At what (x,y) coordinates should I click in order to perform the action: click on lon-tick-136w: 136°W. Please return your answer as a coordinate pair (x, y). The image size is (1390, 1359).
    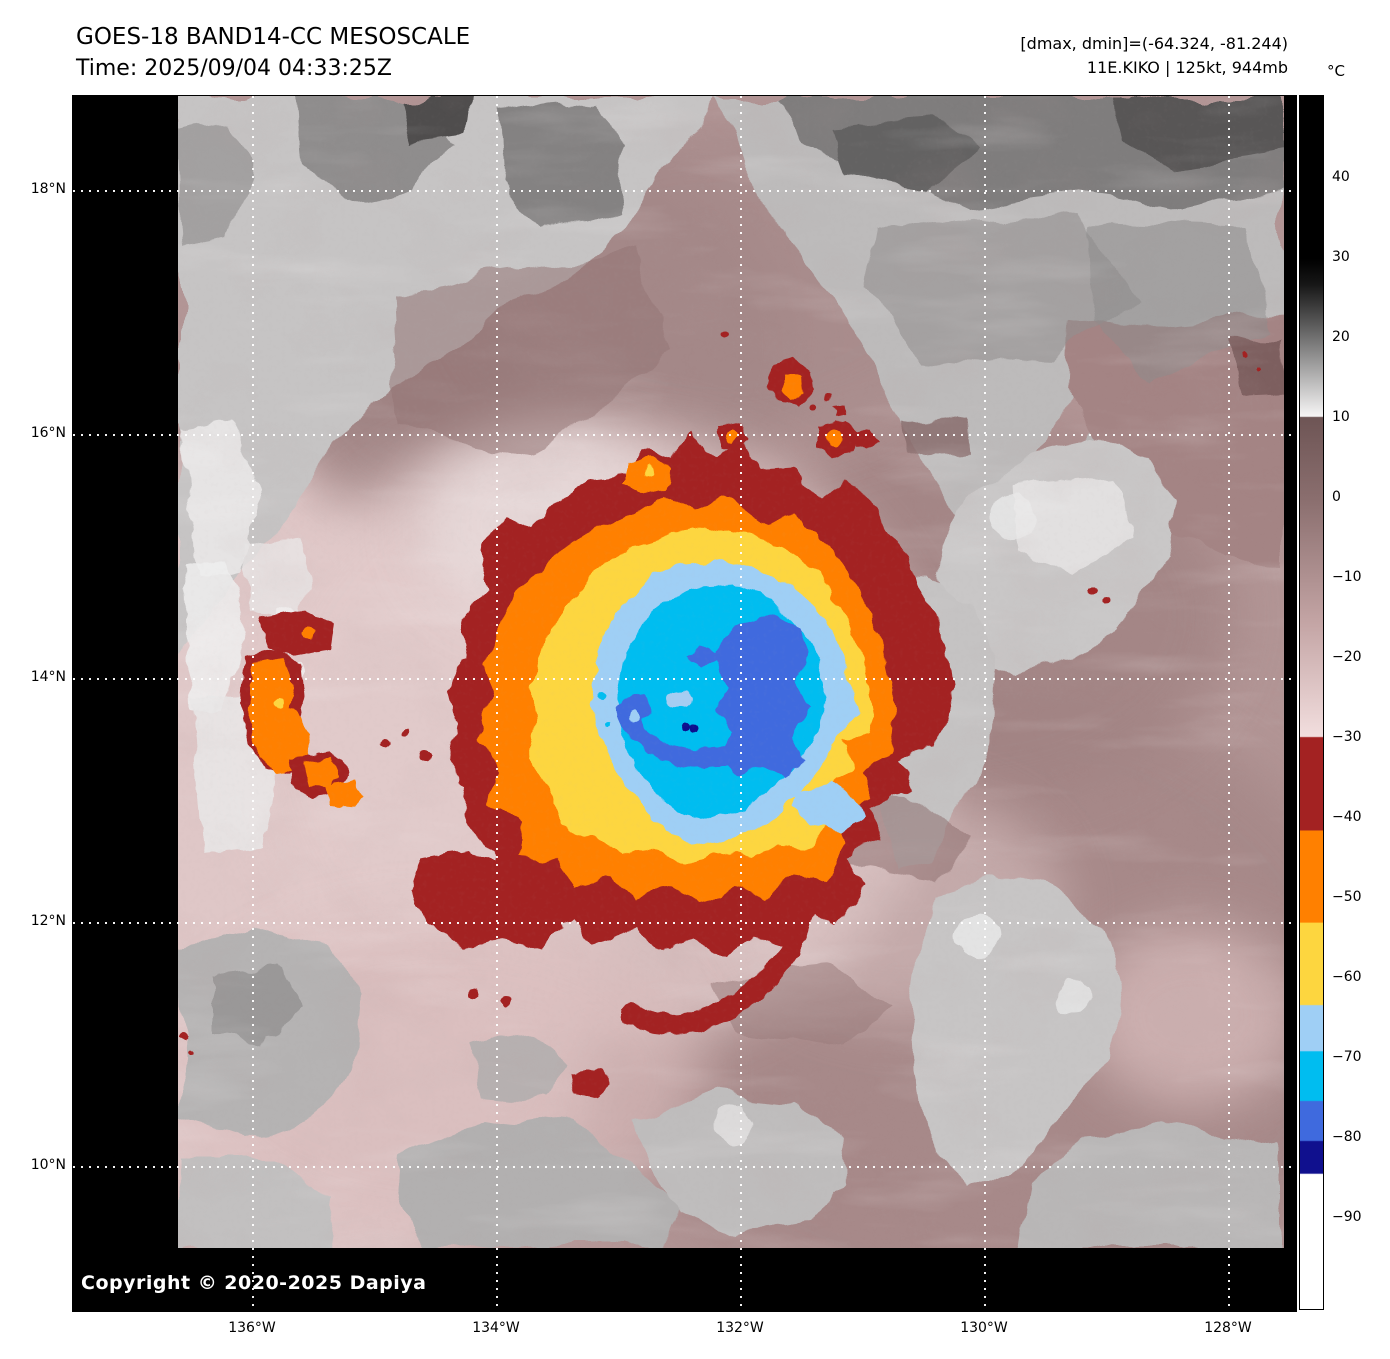
    Looking at the image, I should click on (252, 1328).